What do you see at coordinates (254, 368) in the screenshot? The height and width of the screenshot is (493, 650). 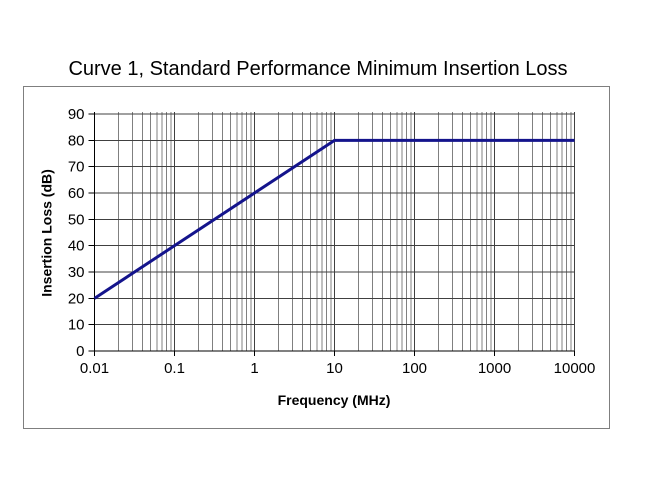 I see `x-tick-label: 1` at bounding box center [254, 368].